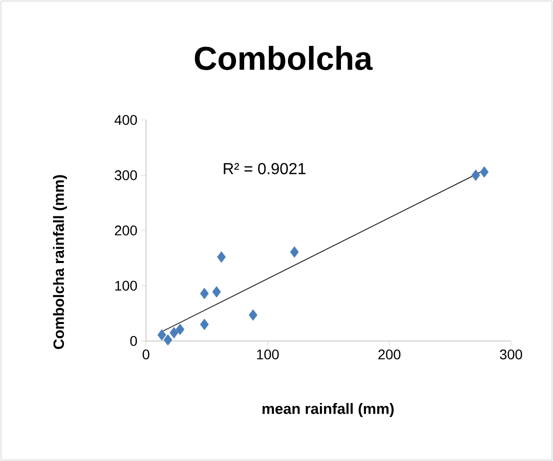  I want to click on x-tick-label: 0, so click(146, 355).